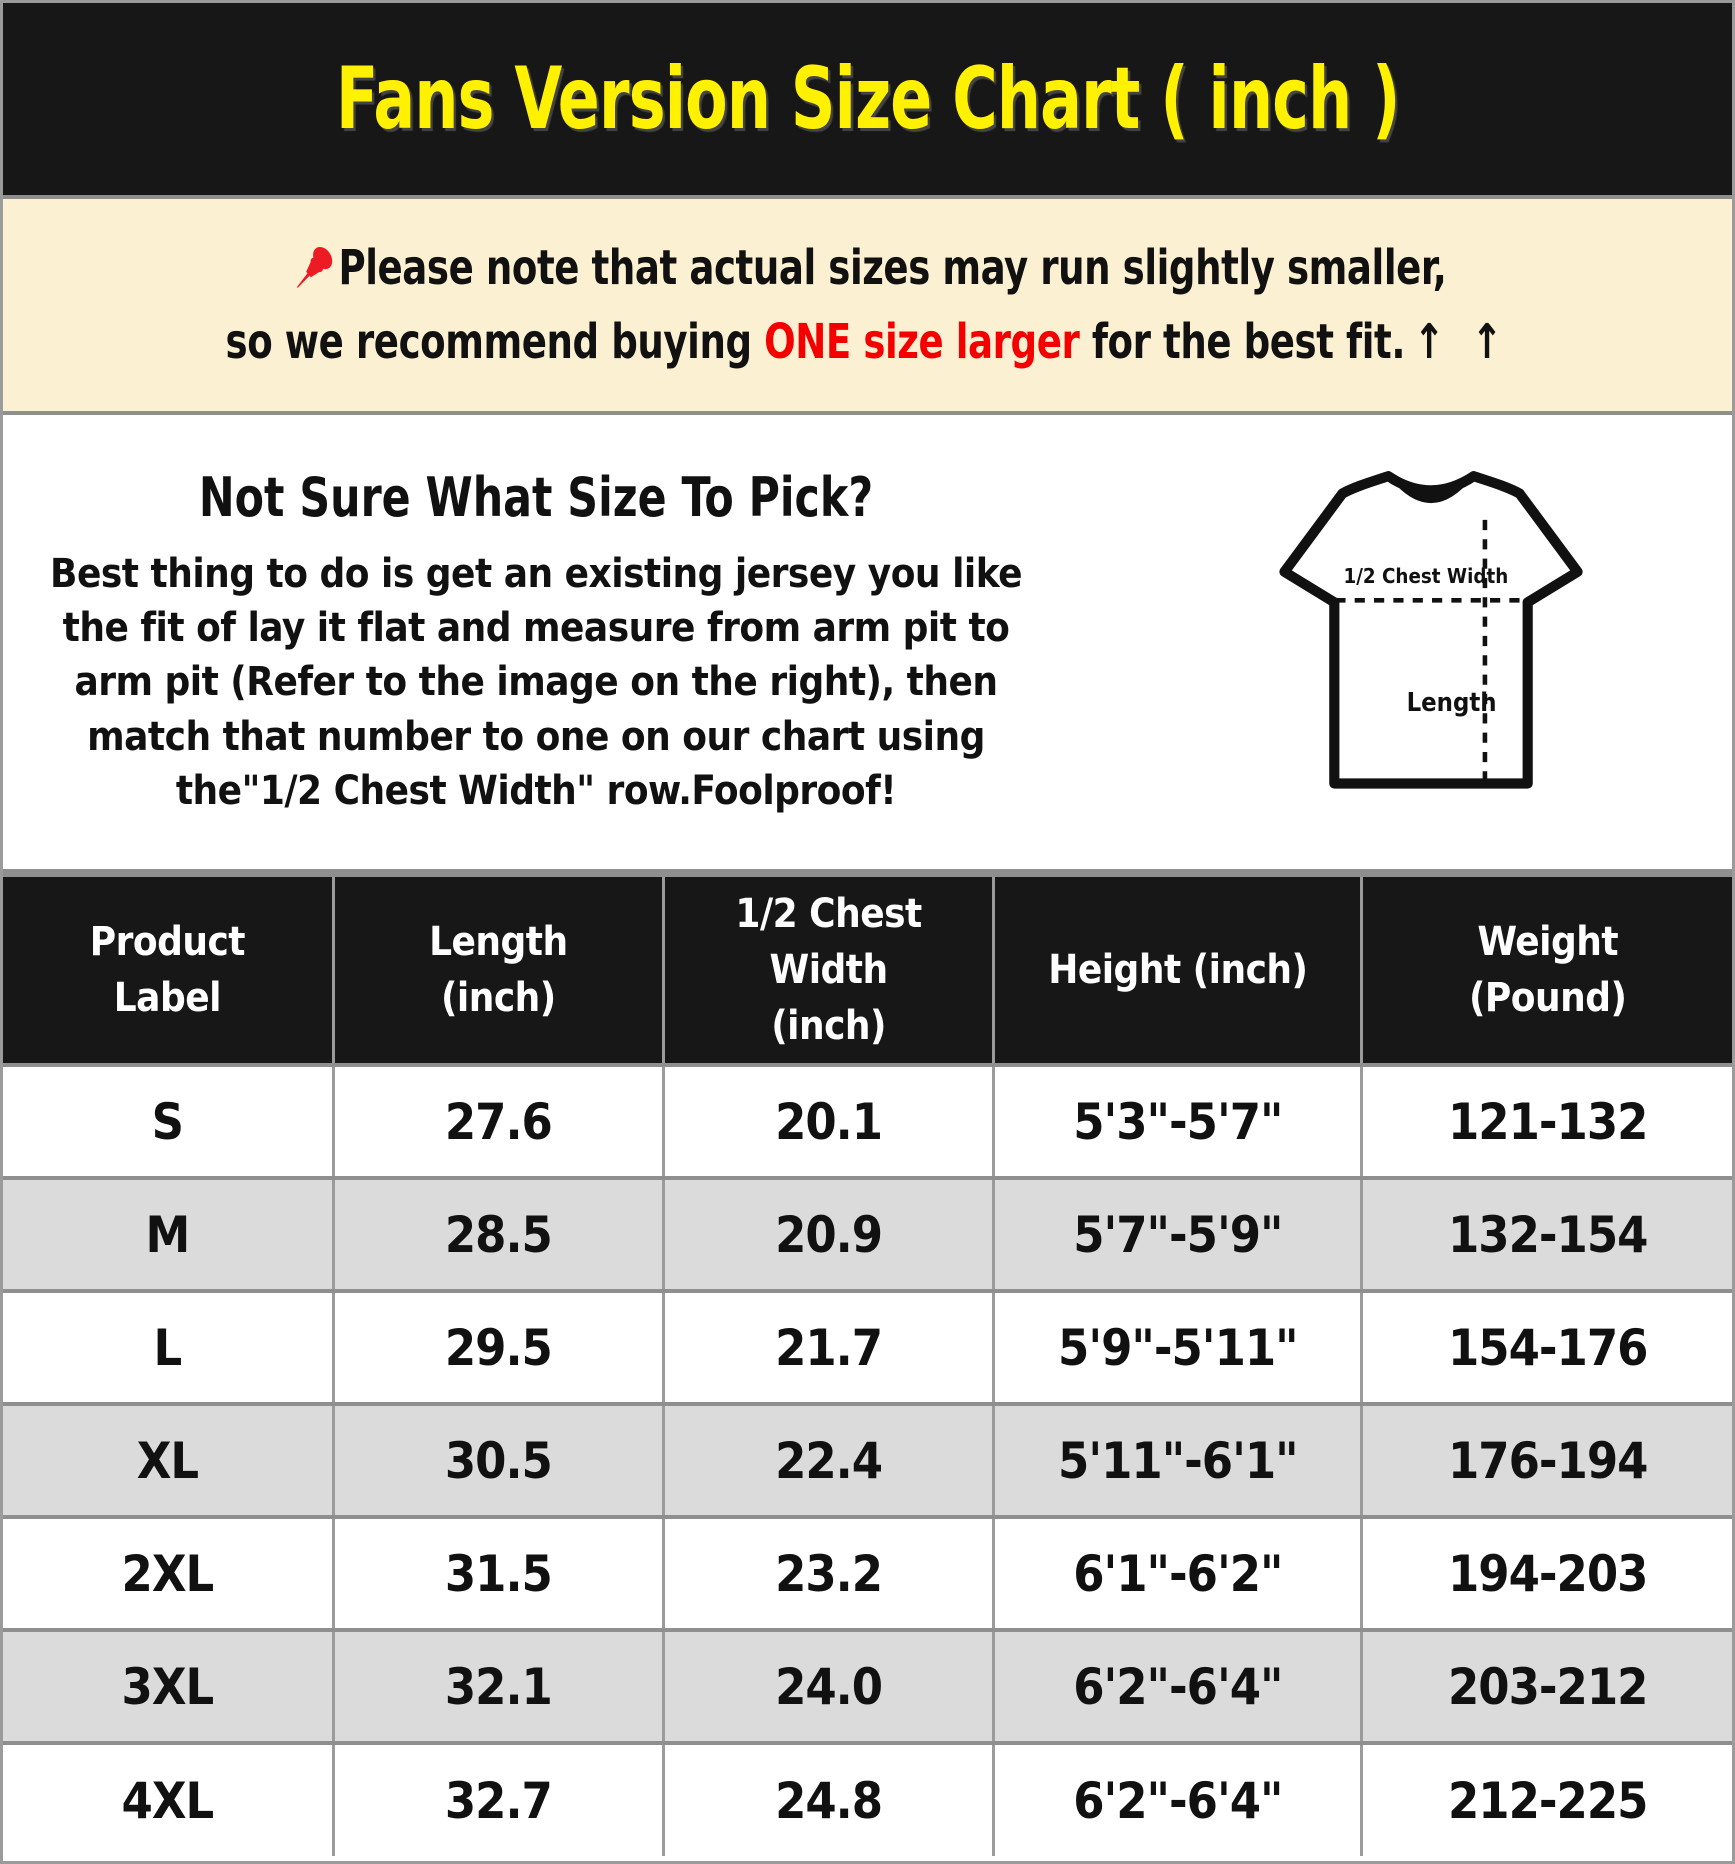 This screenshot has width=1735, height=1864. I want to click on cell-chest: 21.7, so click(827, 1346).